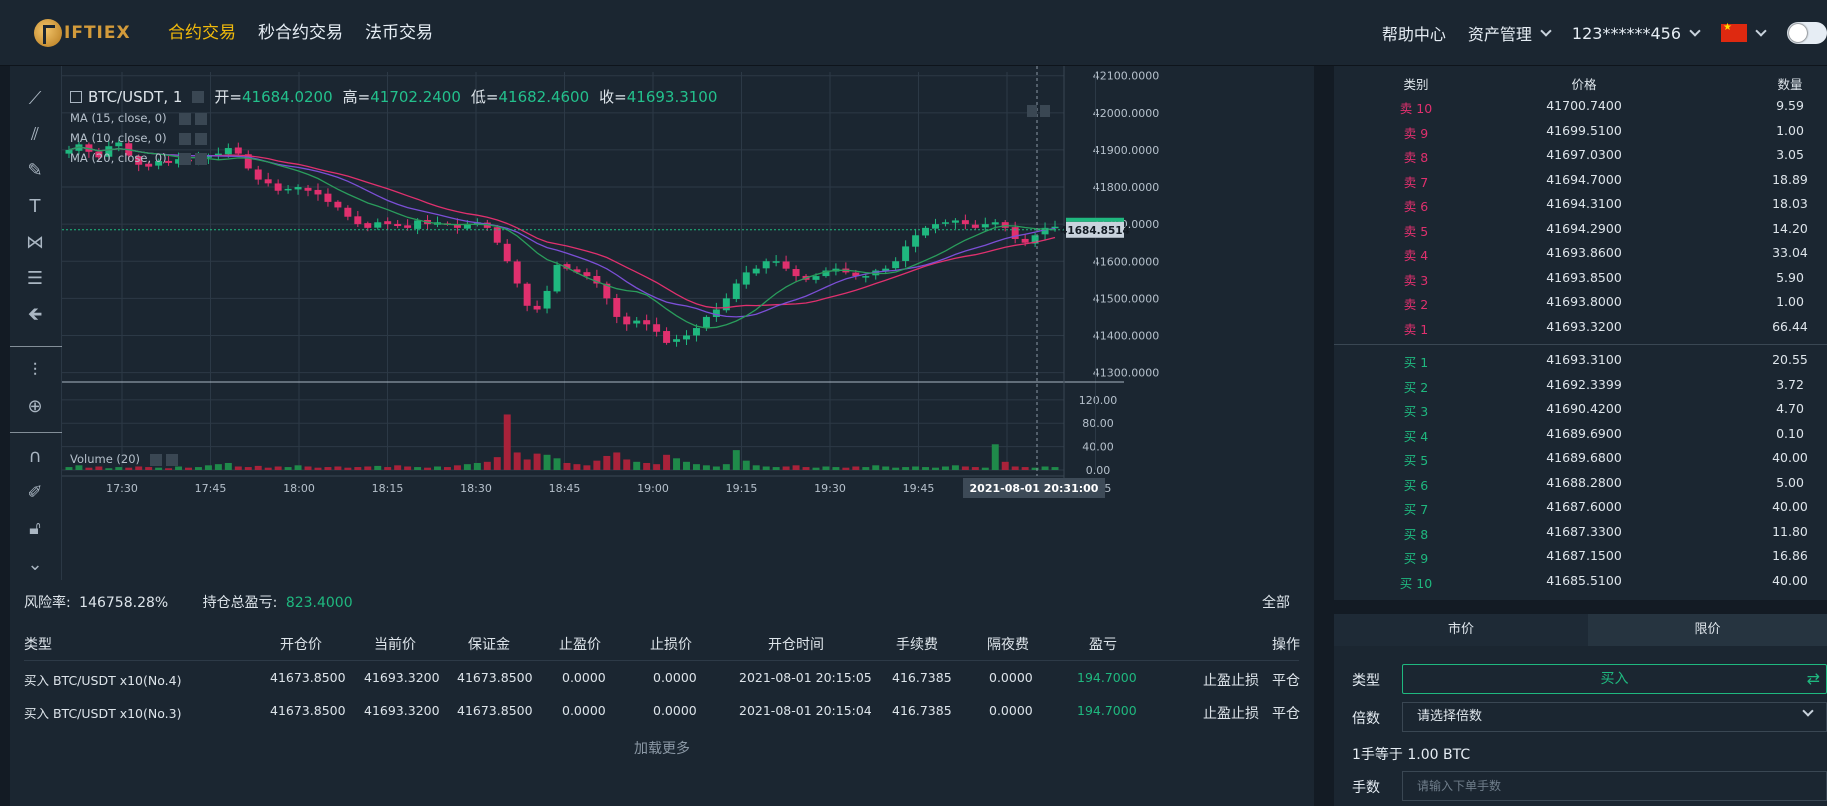 The height and width of the screenshot is (806, 1827). Describe the element at coordinates (1580, 560) in the screenshot. I see `bid-row: 买 9 41687.1500 16.86` at that location.